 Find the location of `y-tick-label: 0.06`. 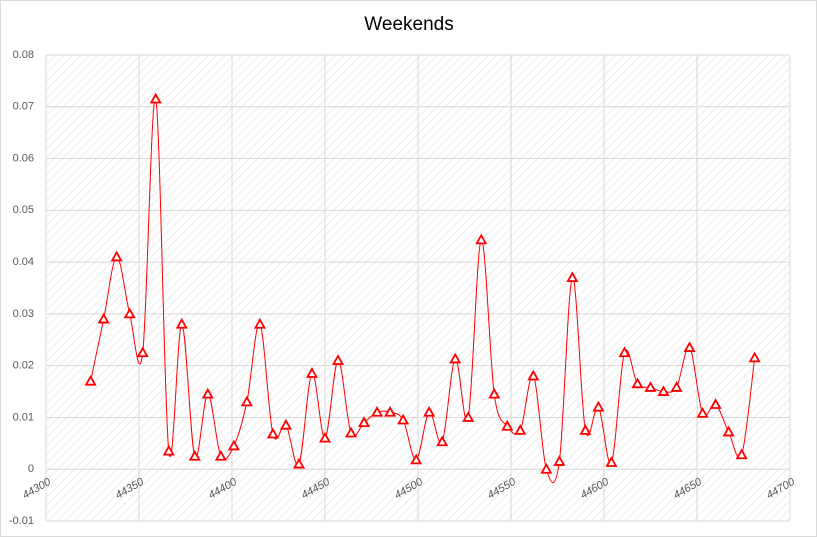

y-tick-label: 0.06 is located at coordinates (23, 158).